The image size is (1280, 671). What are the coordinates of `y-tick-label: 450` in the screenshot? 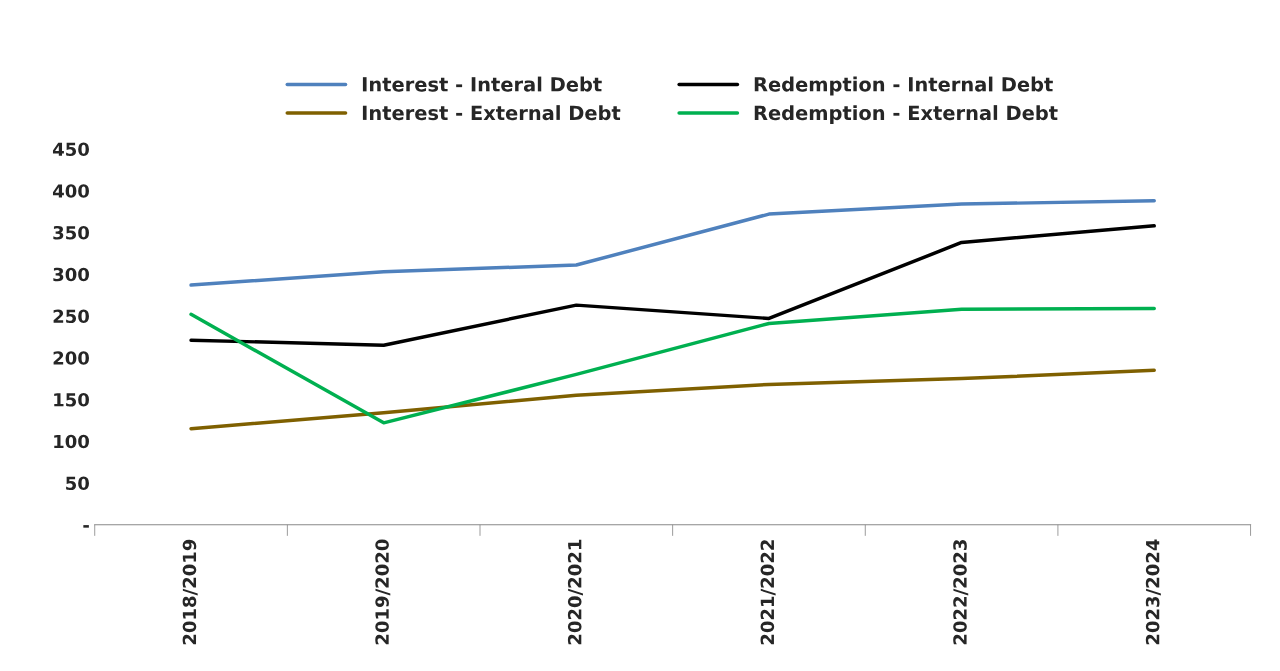 It's located at (70, 149).